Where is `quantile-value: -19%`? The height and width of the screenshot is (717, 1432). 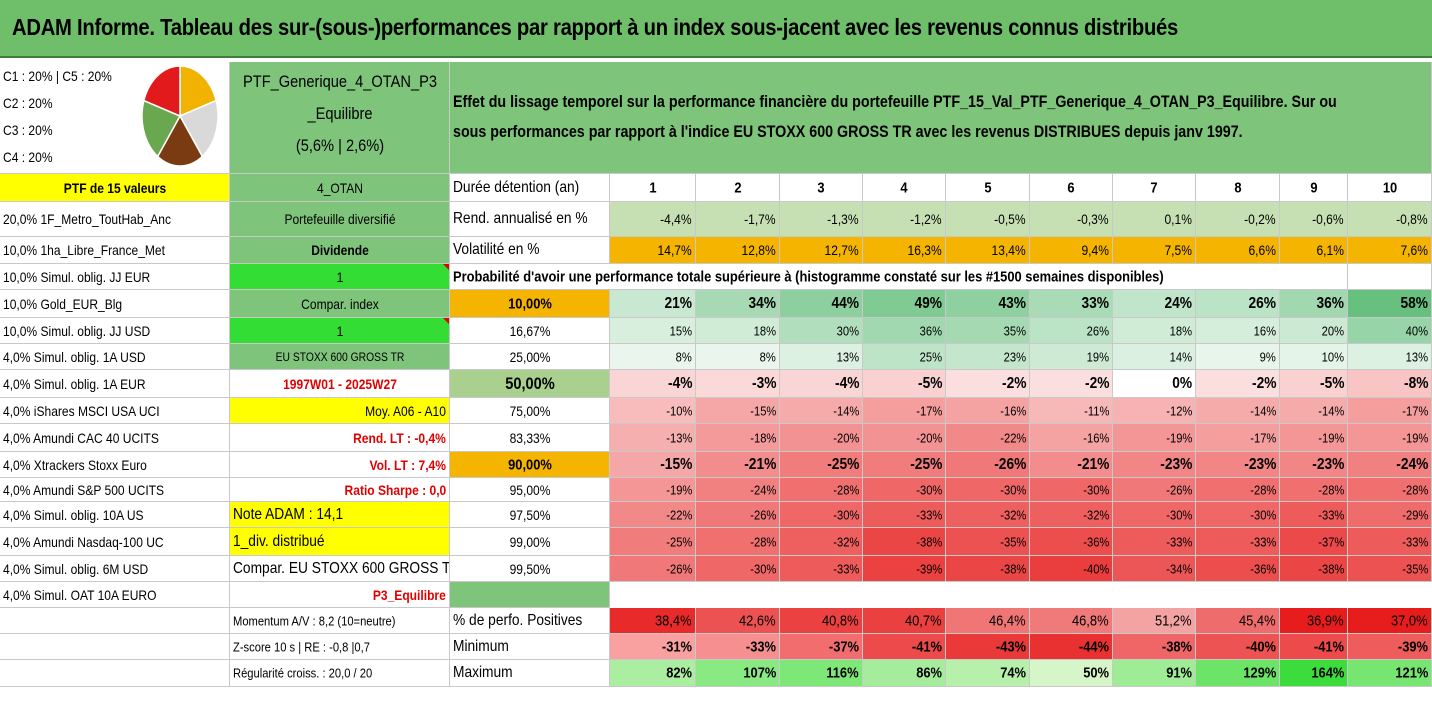 quantile-value: -19% is located at coordinates (1390, 438).